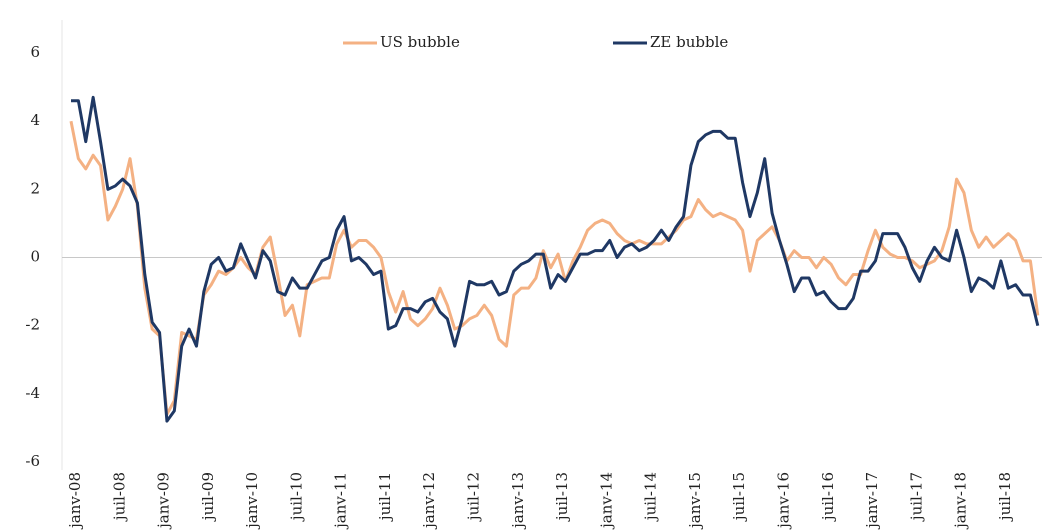 This screenshot has width=1042, height=531. Describe the element at coordinates (208, 497) in the screenshot. I see `x-tick-label: juil-09` at that location.